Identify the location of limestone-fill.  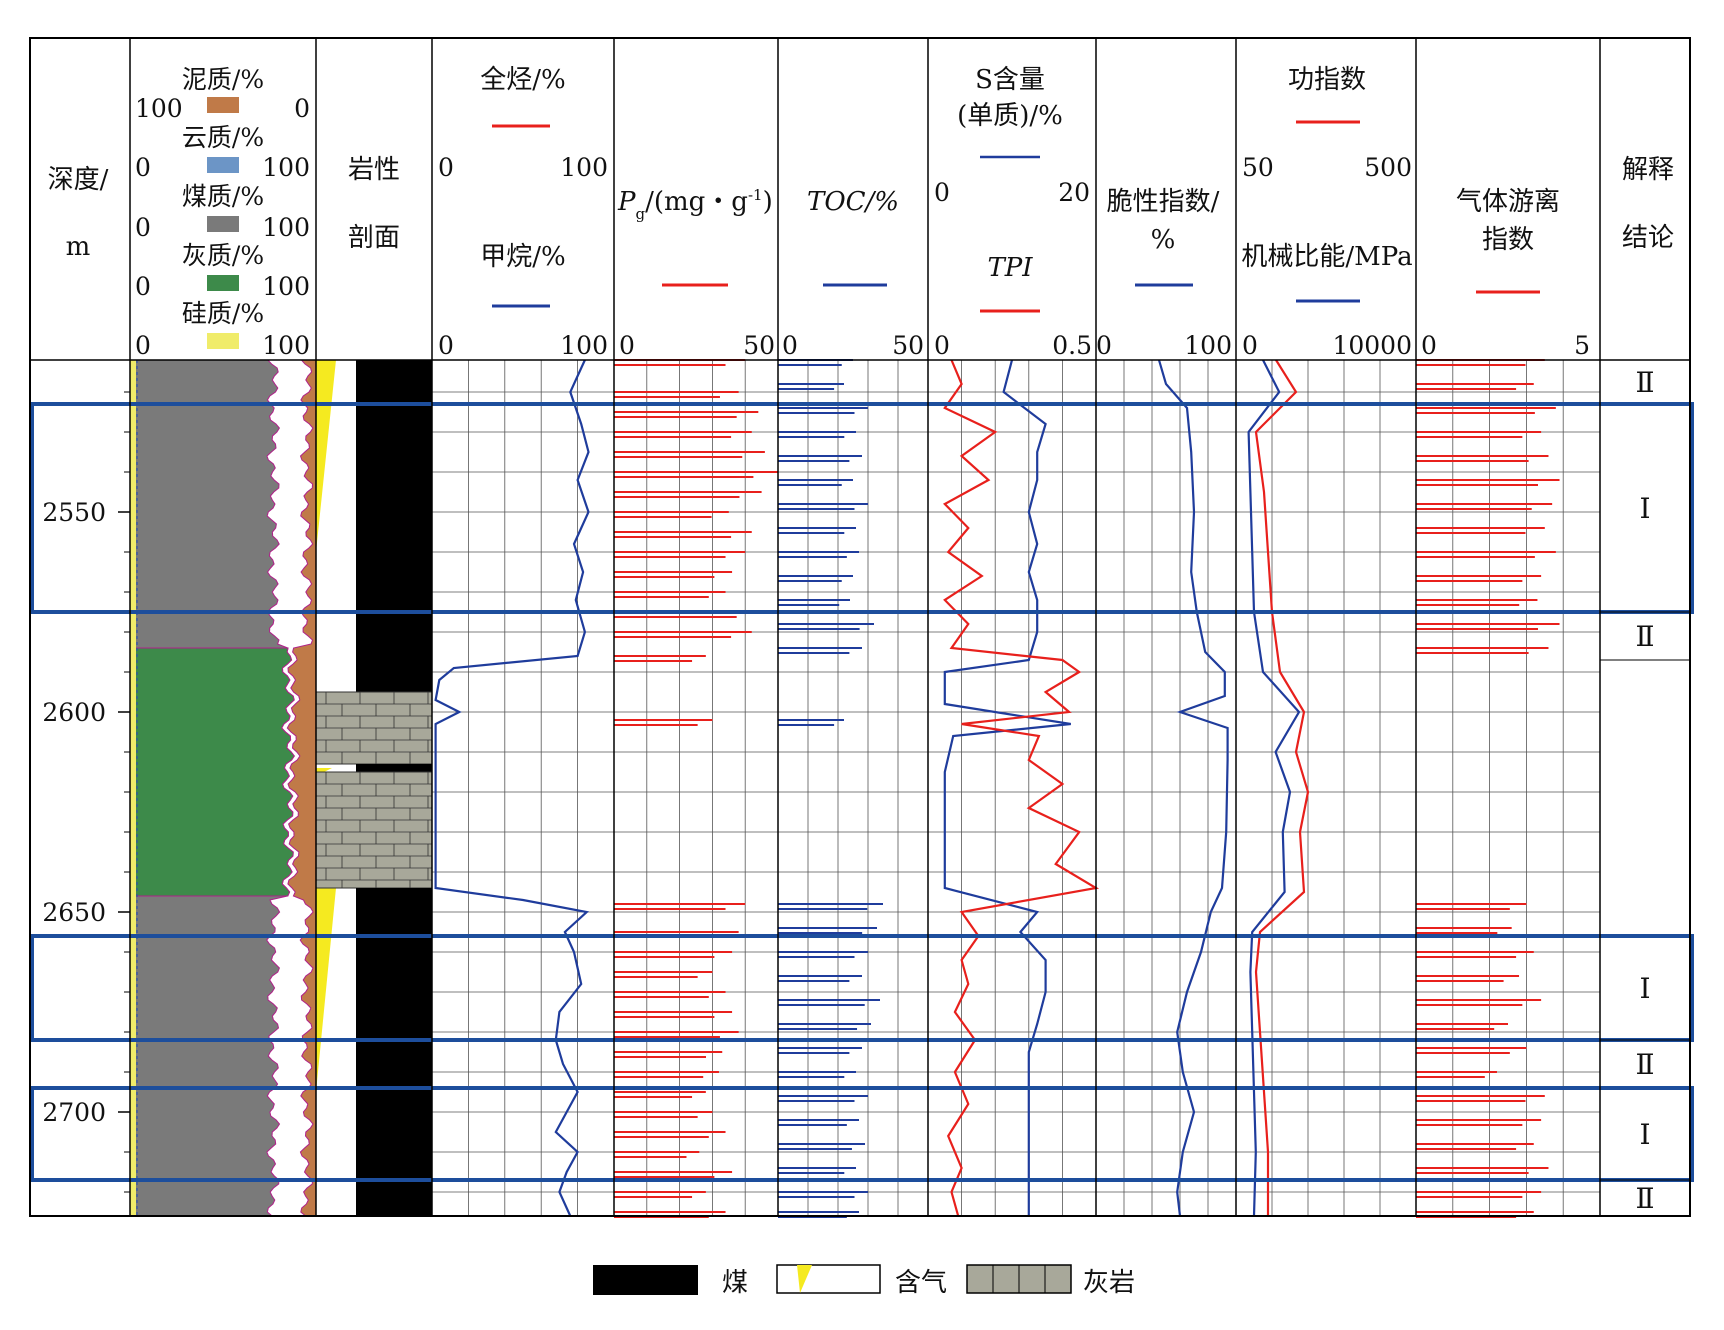
(214, 772).